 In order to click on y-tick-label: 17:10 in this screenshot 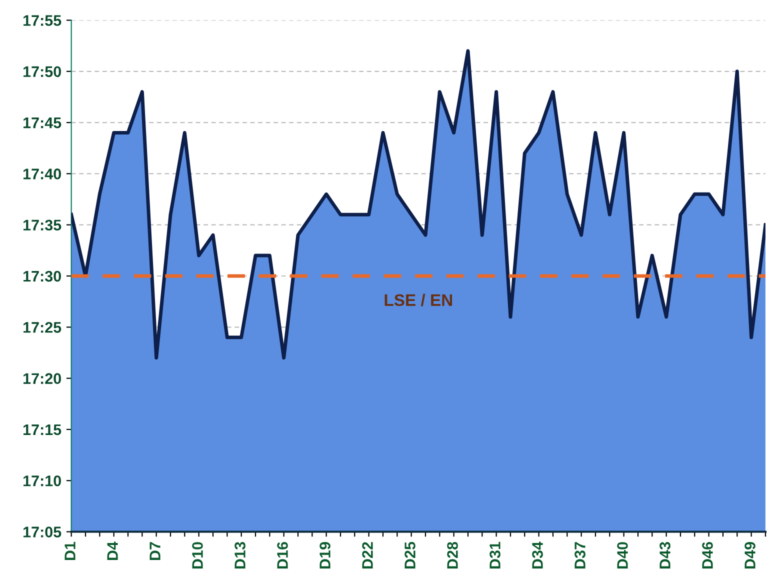, I will do `click(42, 480)`.